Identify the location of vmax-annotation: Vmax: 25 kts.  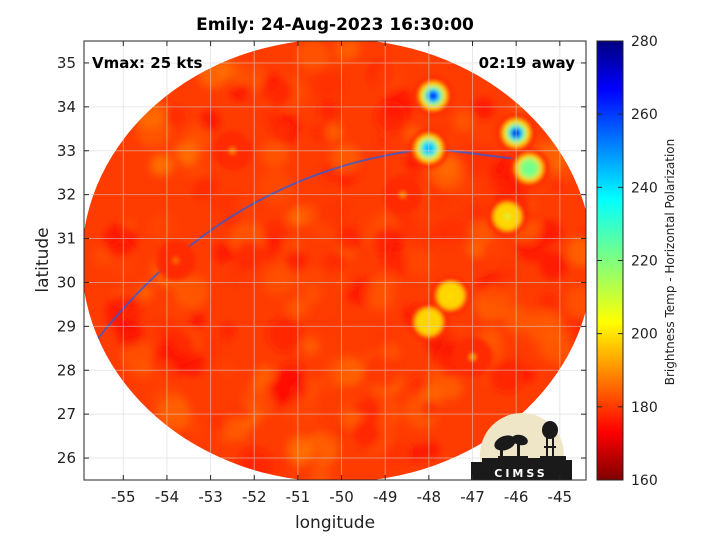
(147, 63).